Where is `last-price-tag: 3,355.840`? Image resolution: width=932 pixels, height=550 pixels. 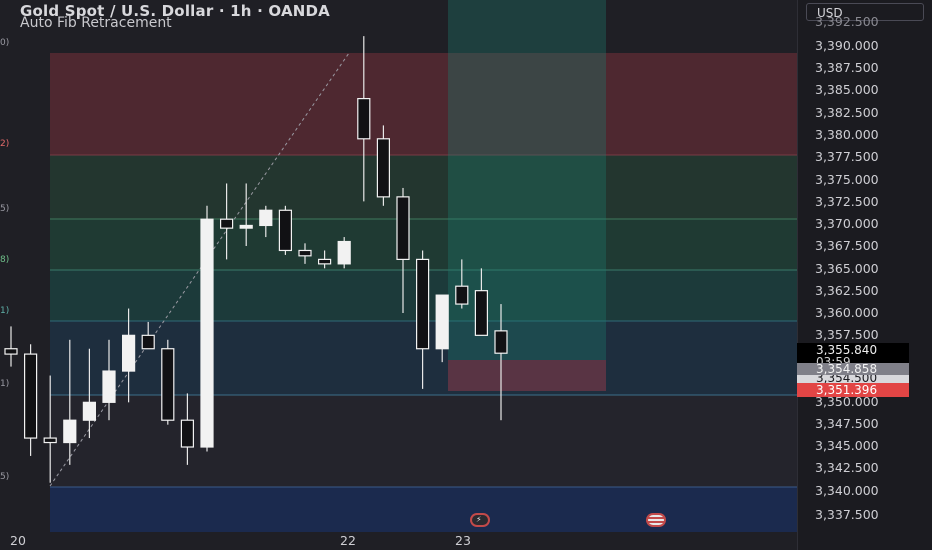 last-price-tag: 3,355.840 is located at coordinates (853, 350).